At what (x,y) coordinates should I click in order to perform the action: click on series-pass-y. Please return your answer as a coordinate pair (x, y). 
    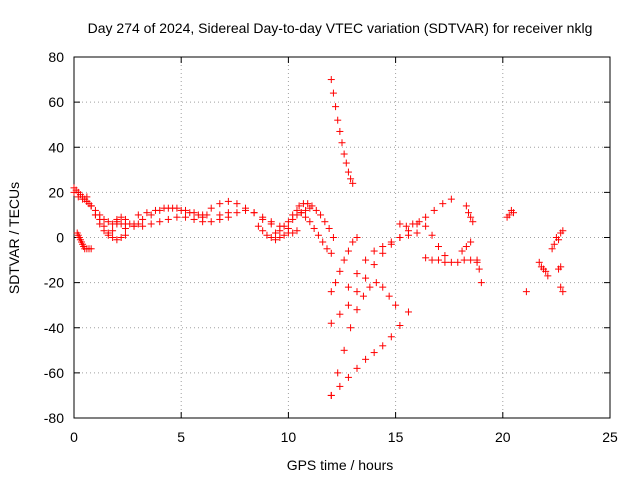
    Looking at the image, I should click on (510, 213).